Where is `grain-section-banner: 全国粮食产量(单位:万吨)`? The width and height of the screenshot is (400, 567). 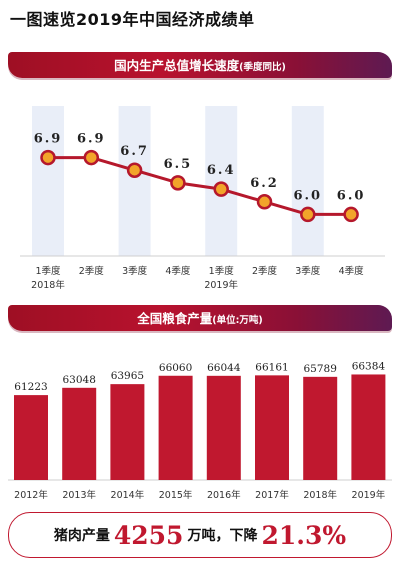
grain-section-banner: 全国粮食产量(单位:万吨) is located at coordinates (200, 318).